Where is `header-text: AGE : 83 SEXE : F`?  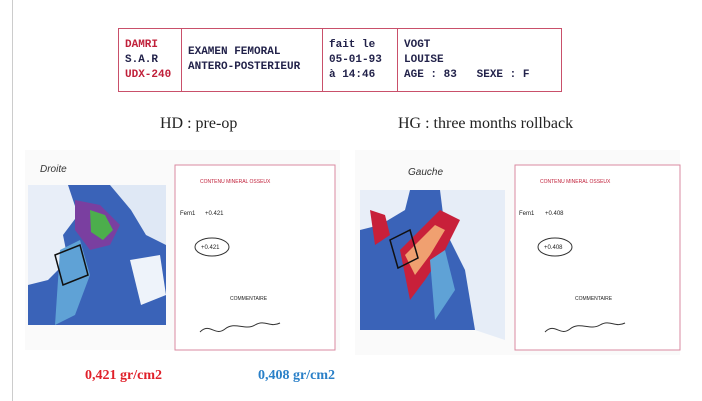
header-text: AGE : 83 SEXE : F is located at coordinates (467, 74).